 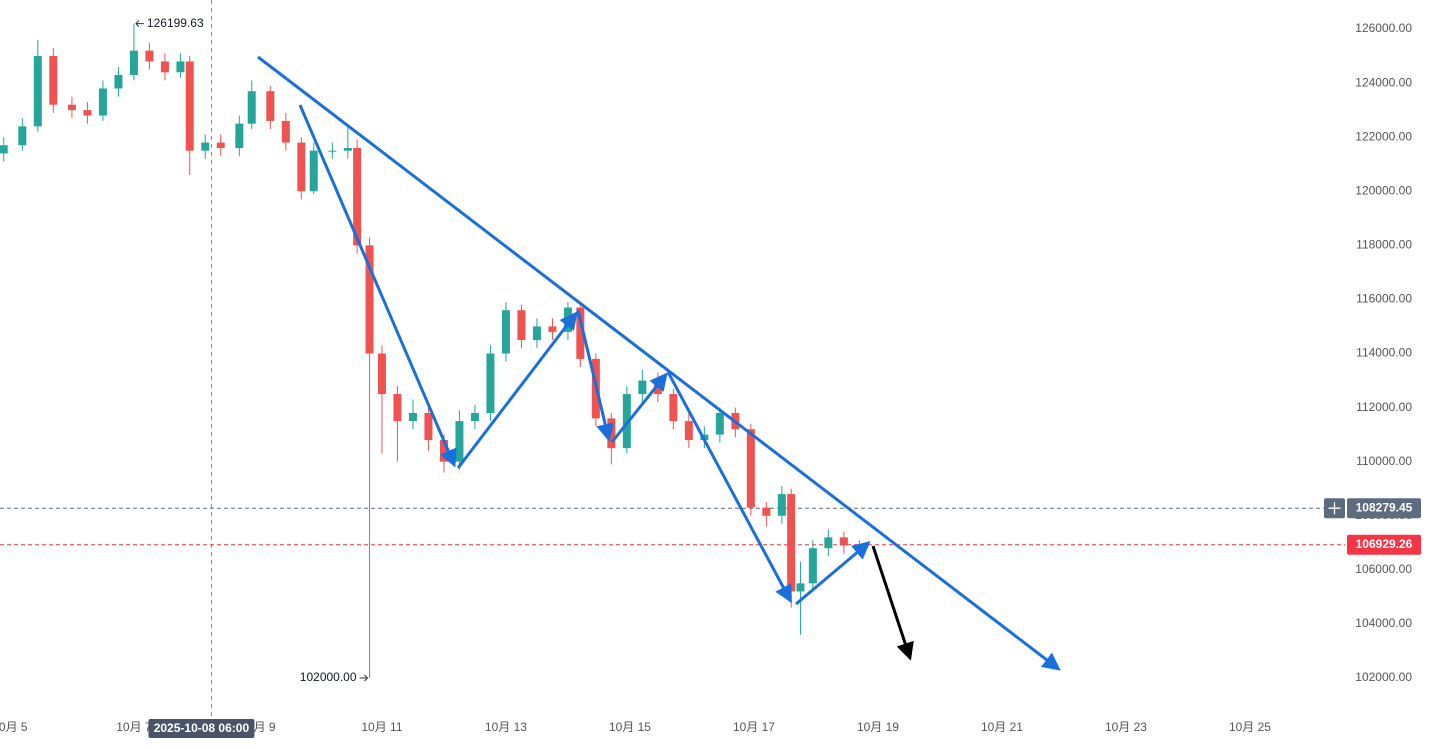 What do you see at coordinates (328, 677) in the screenshot?
I see `annotation-label: 102000.00` at bounding box center [328, 677].